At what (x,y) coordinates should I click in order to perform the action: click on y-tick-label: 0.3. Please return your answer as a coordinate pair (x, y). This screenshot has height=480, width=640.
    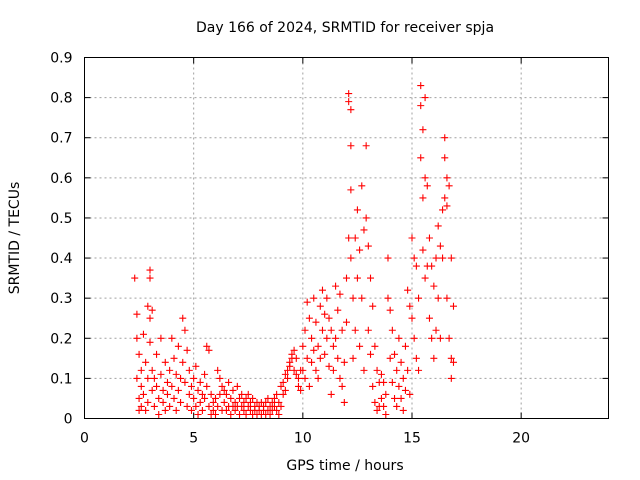
    Looking at the image, I should click on (61, 299).